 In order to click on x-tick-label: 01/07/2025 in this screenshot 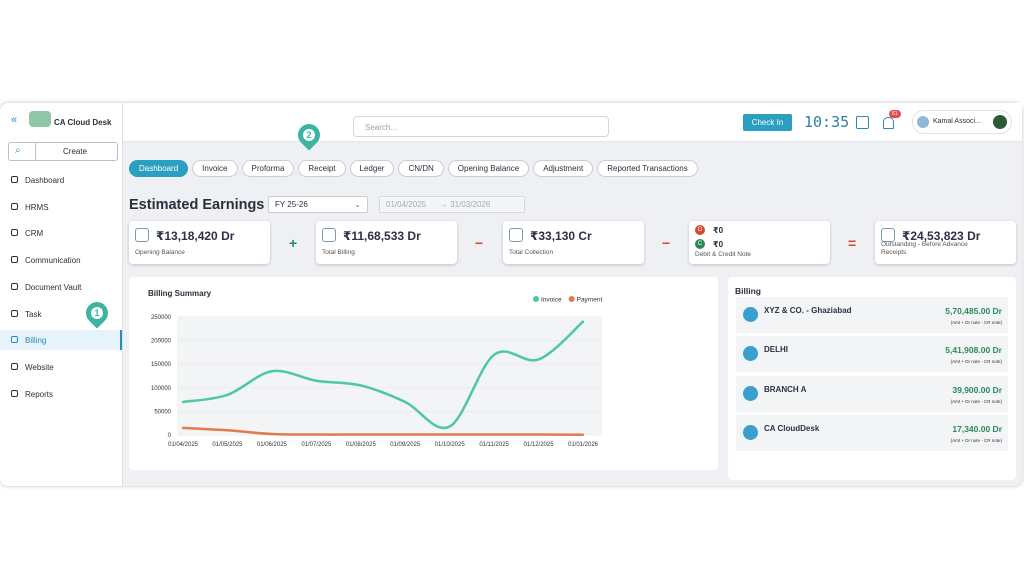, I will do `click(316, 445)`.